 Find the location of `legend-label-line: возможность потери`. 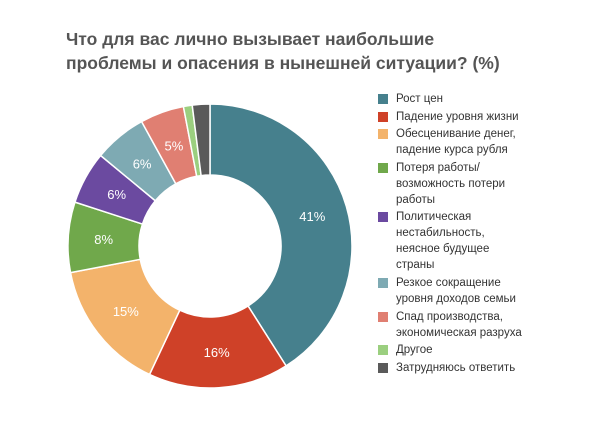

legend-label-line: возможность потери is located at coordinates (451, 183).